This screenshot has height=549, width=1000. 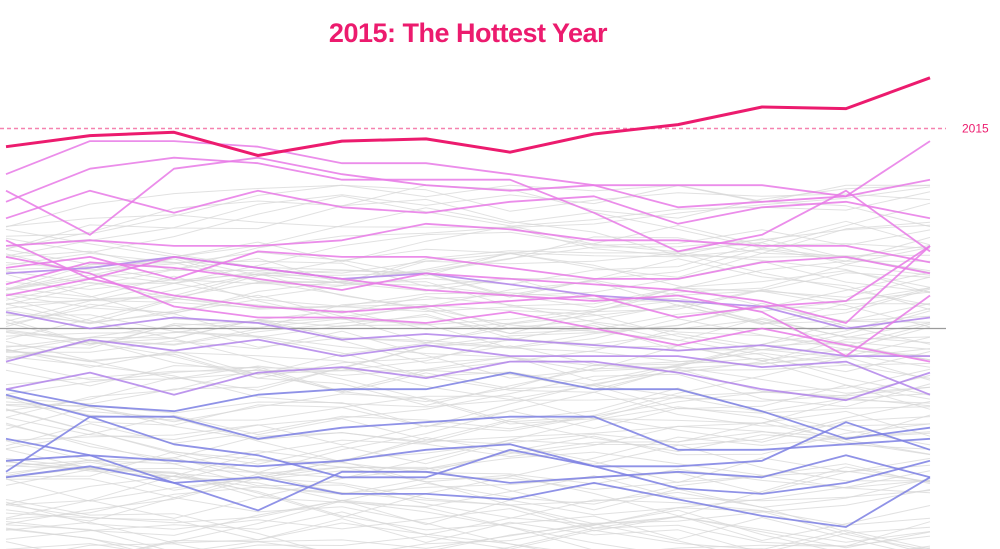 What do you see at coordinates (468, 33) in the screenshot?
I see `chart-title: 2015: The Hottest Year` at bounding box center [468, 33].